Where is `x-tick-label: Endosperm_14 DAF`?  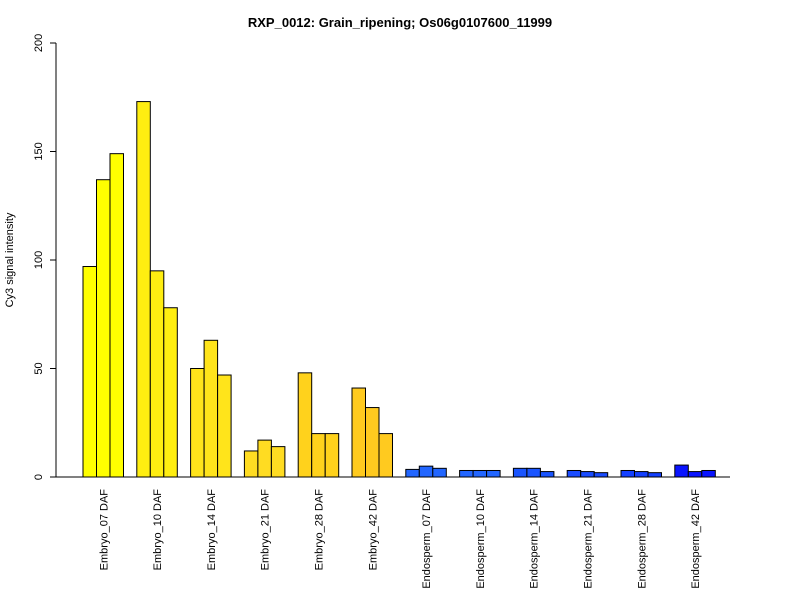 x-tick-label: Endosperm_14 DAF is located at coordinates (535, 539).